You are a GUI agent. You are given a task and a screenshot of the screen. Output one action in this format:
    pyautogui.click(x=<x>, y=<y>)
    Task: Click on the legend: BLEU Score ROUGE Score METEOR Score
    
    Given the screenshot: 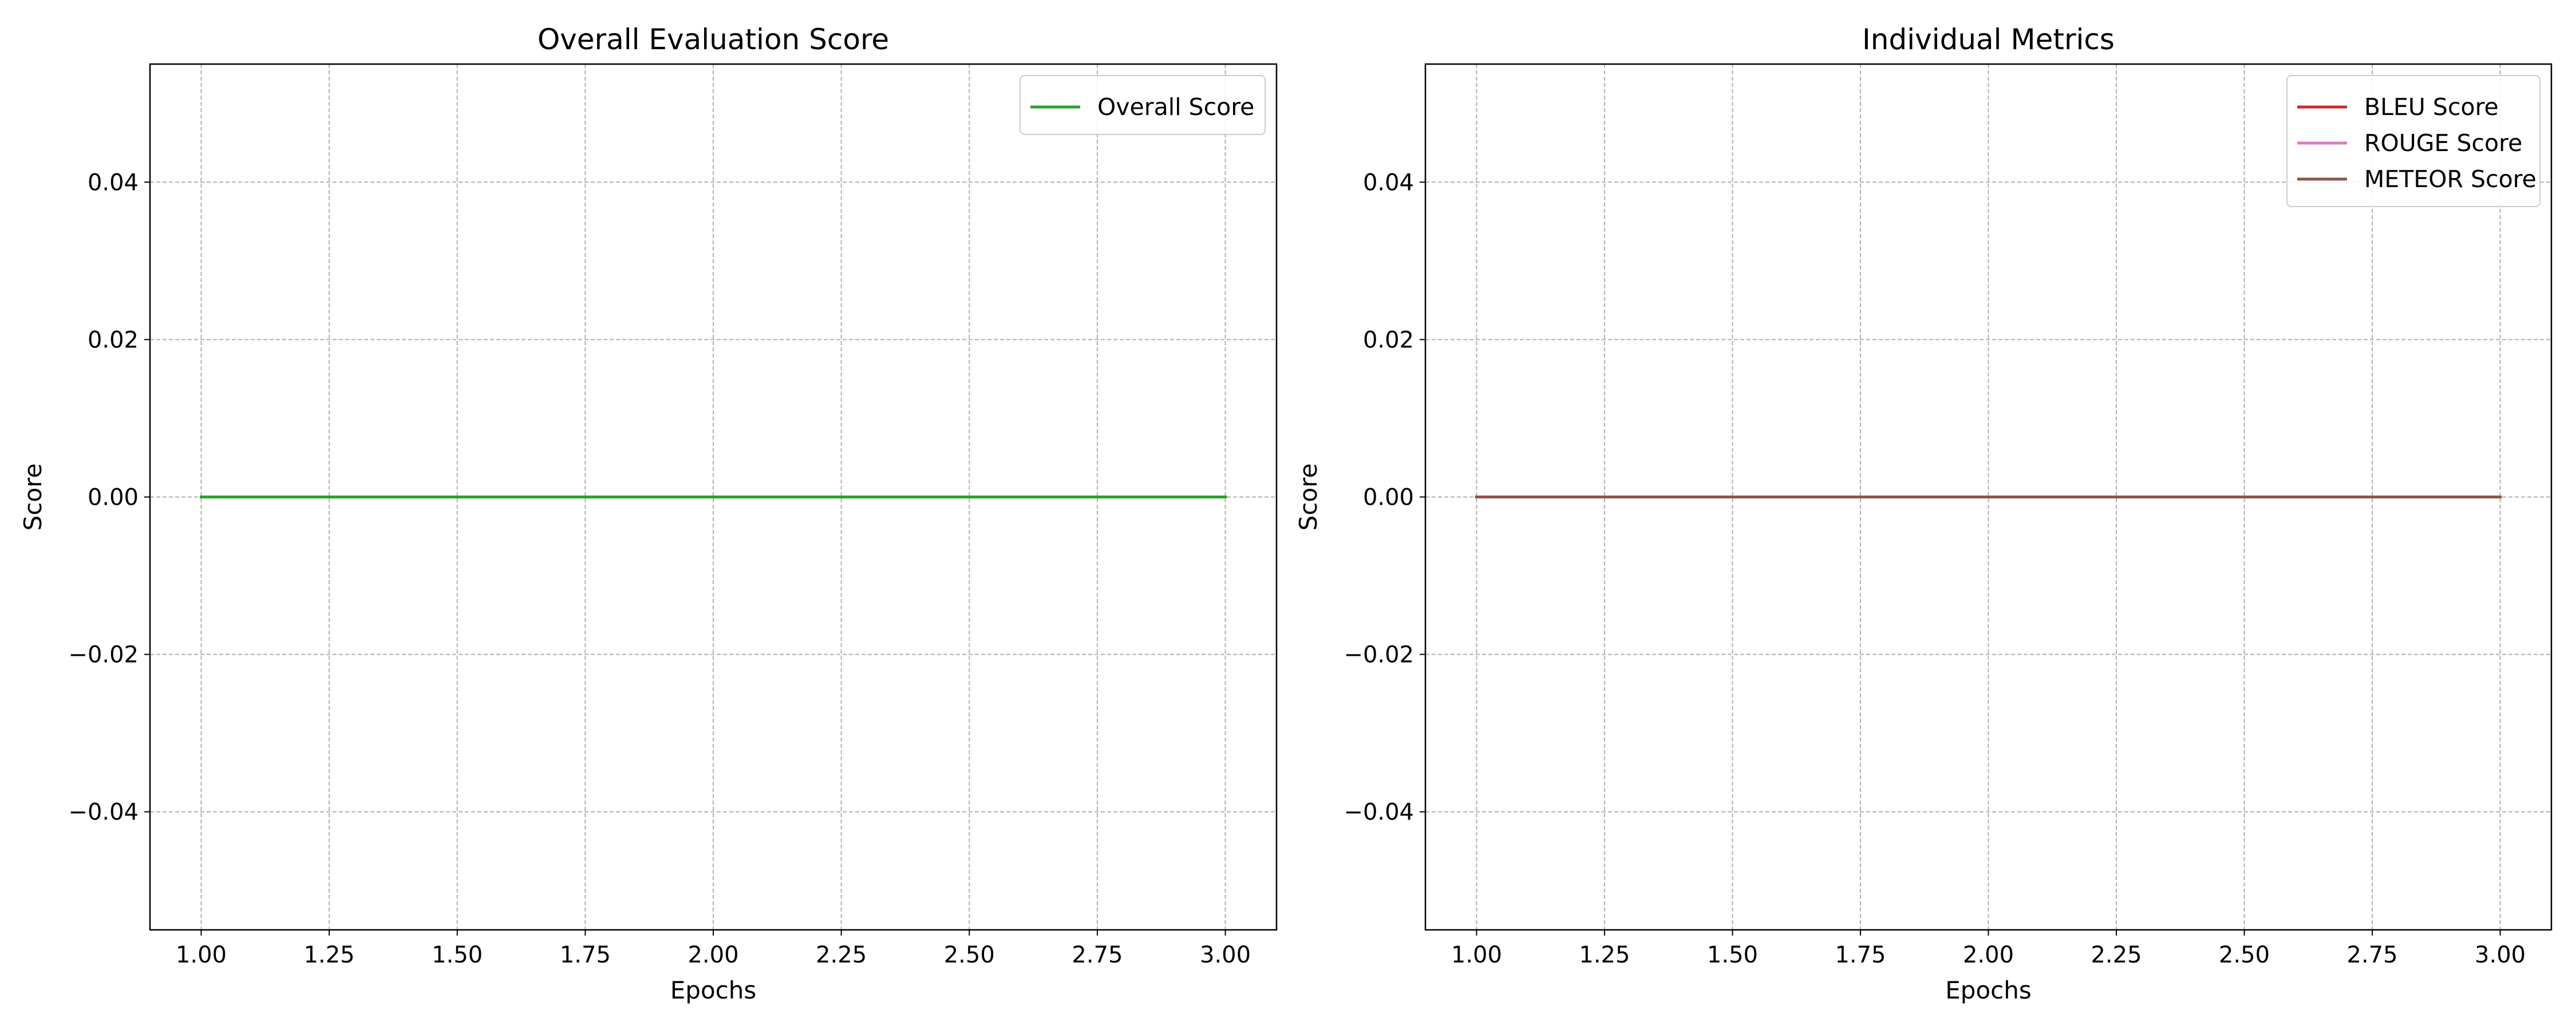 What is the action you would take?
    pyautogui.click(x=2413, y=141)
    